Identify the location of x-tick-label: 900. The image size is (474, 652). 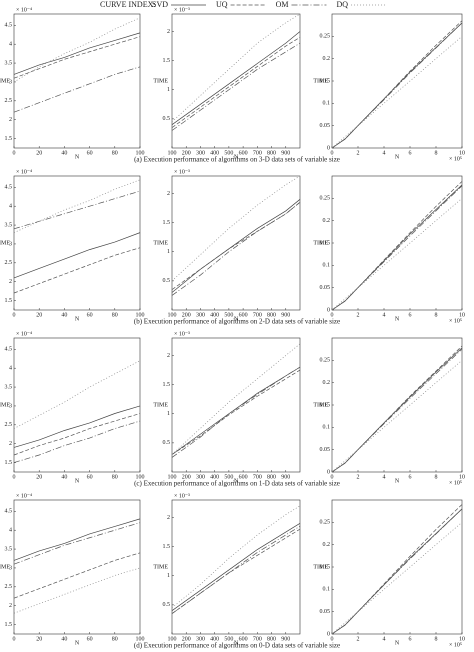
(285, 315).